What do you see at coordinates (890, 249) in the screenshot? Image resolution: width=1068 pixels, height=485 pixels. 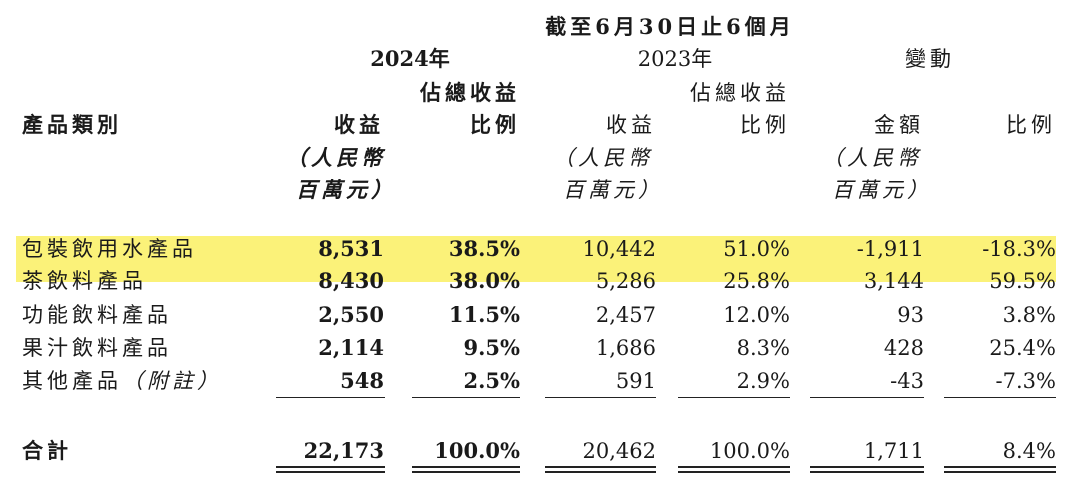 I see `change-amount-cell: -1,911` at bounding box center [890, 249].